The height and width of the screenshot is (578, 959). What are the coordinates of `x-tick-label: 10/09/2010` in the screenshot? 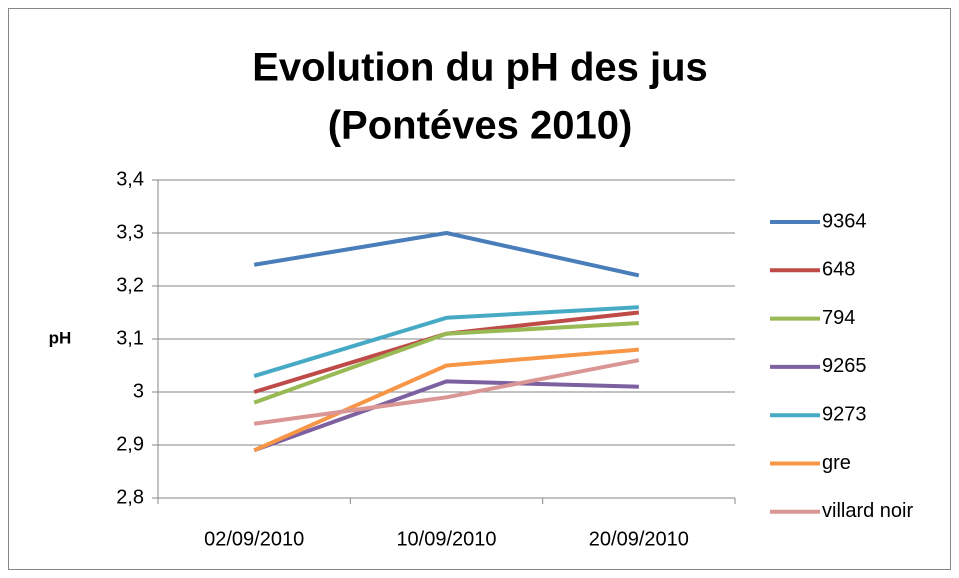 It's located at (446, 539).